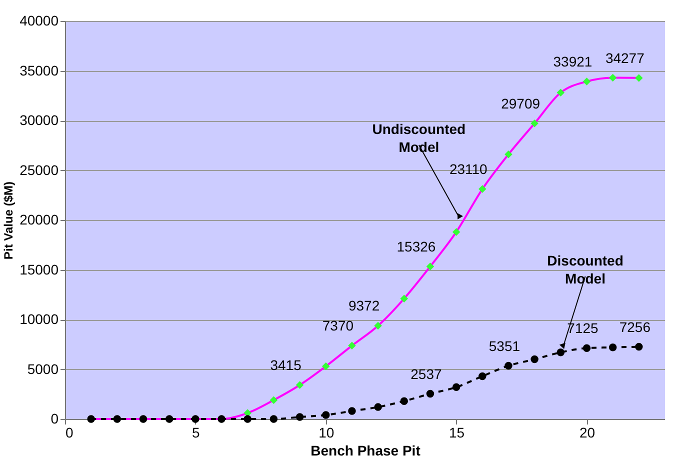 Image resolution: width=684 pixels, height=470 pixels. What do you see at coordinates (572, 61) in the screenshot?
I see `data-label: 33921` at bounding box center [572, 61].